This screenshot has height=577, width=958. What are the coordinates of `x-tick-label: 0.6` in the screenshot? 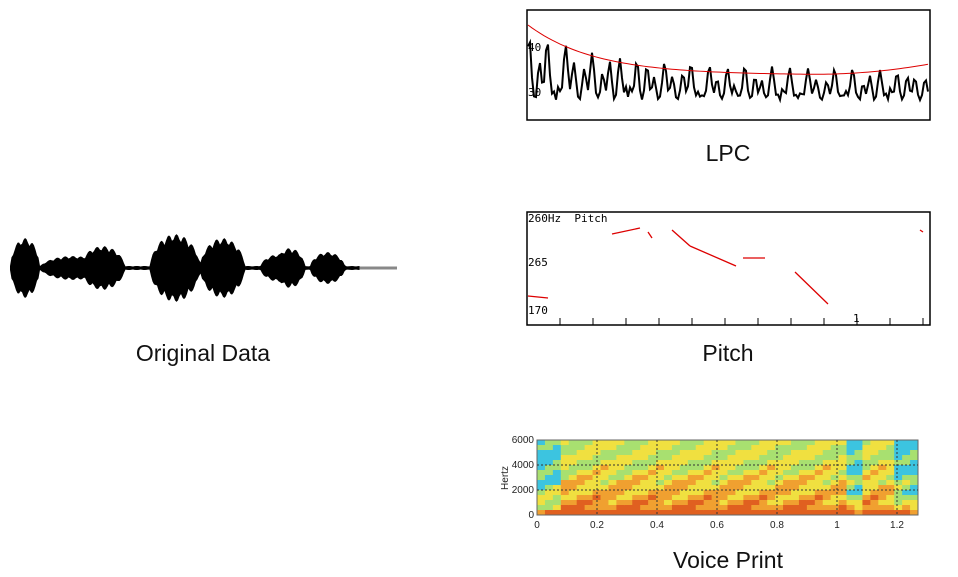 It's located at (717, 525).